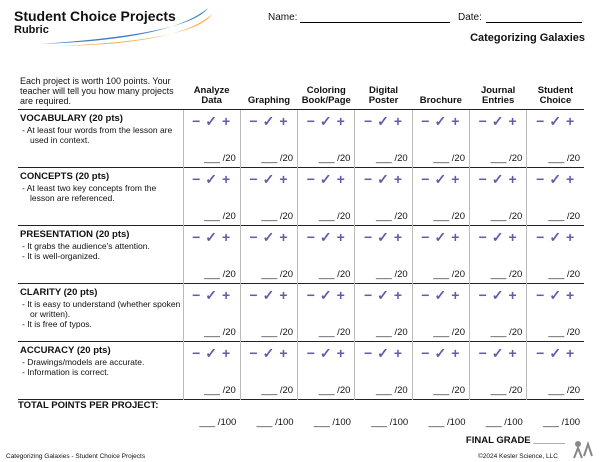 The height and width of the screenshot is (462, 599). What do you see at coordinates (71, 118) in the screenshot?
I see `criterion-title: VOCABULARY (20 pts)` at bounding box center [71, 118].